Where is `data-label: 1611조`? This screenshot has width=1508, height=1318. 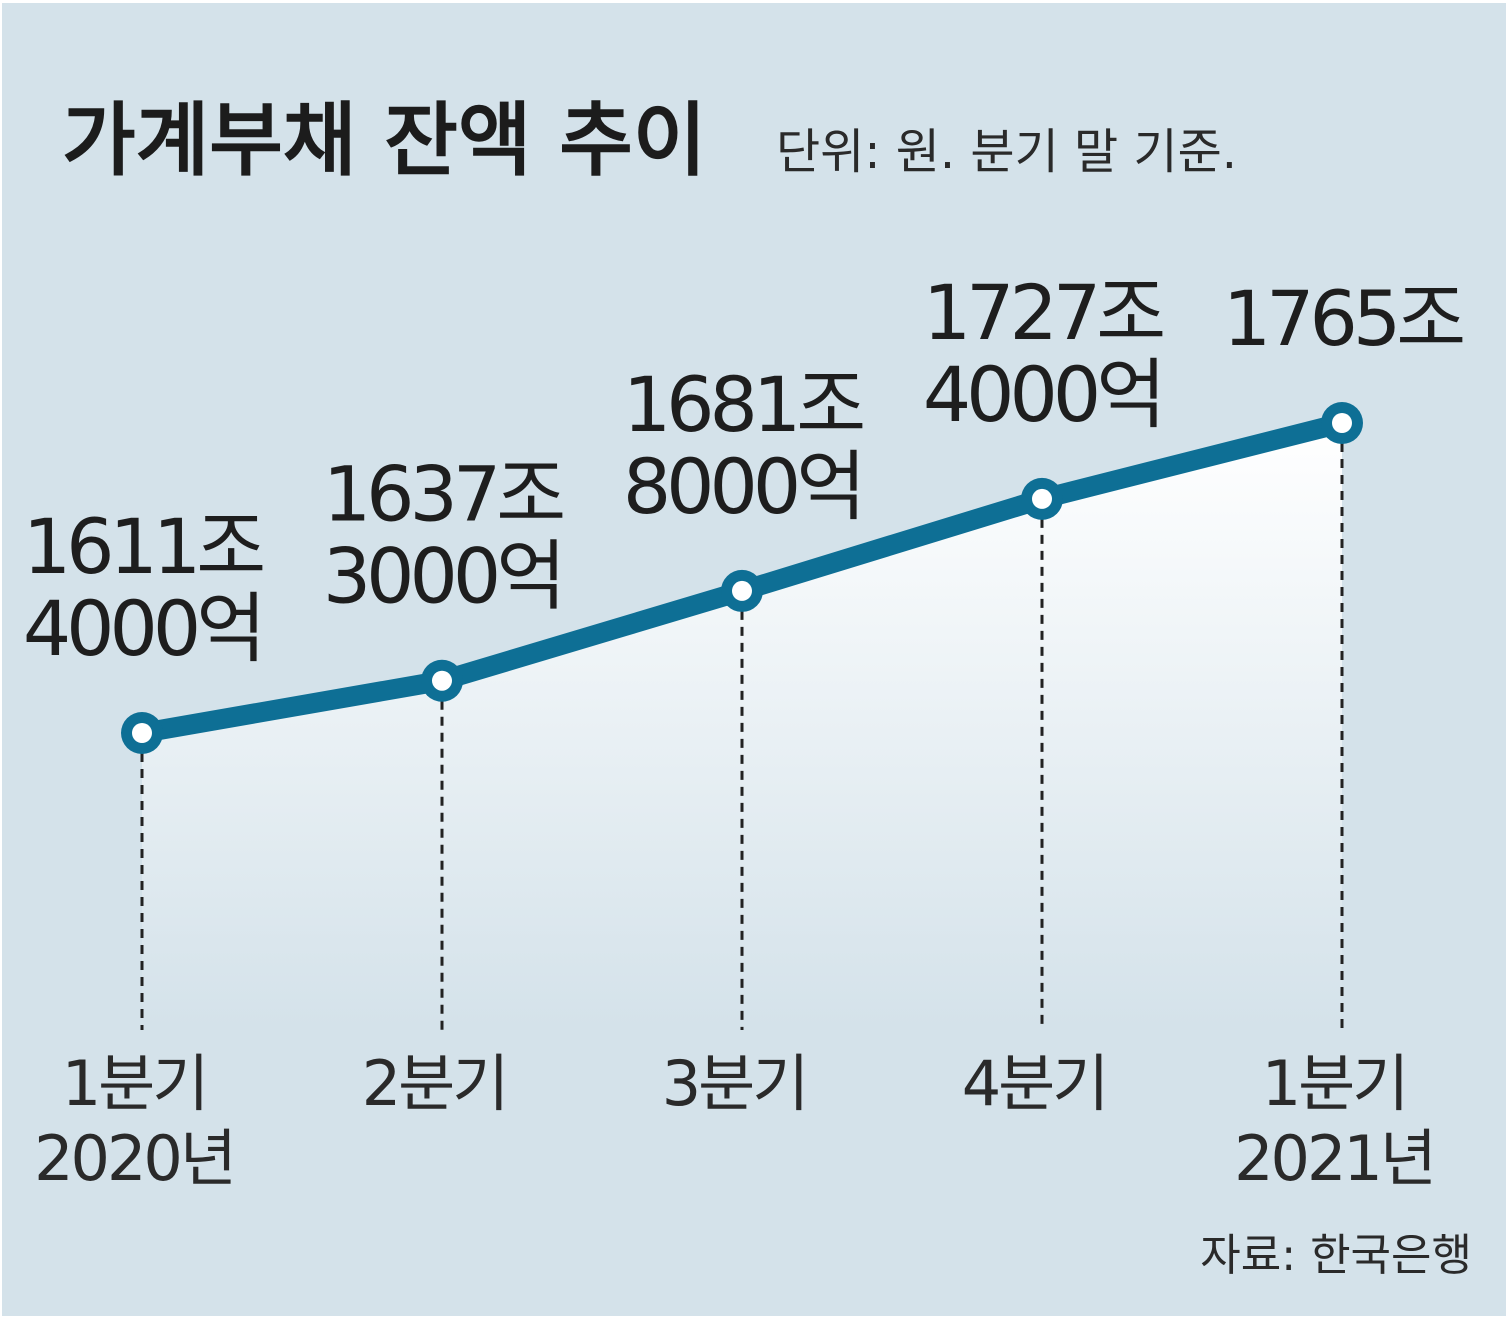
data-label: 1611조 is located at coordinates (143, 546).